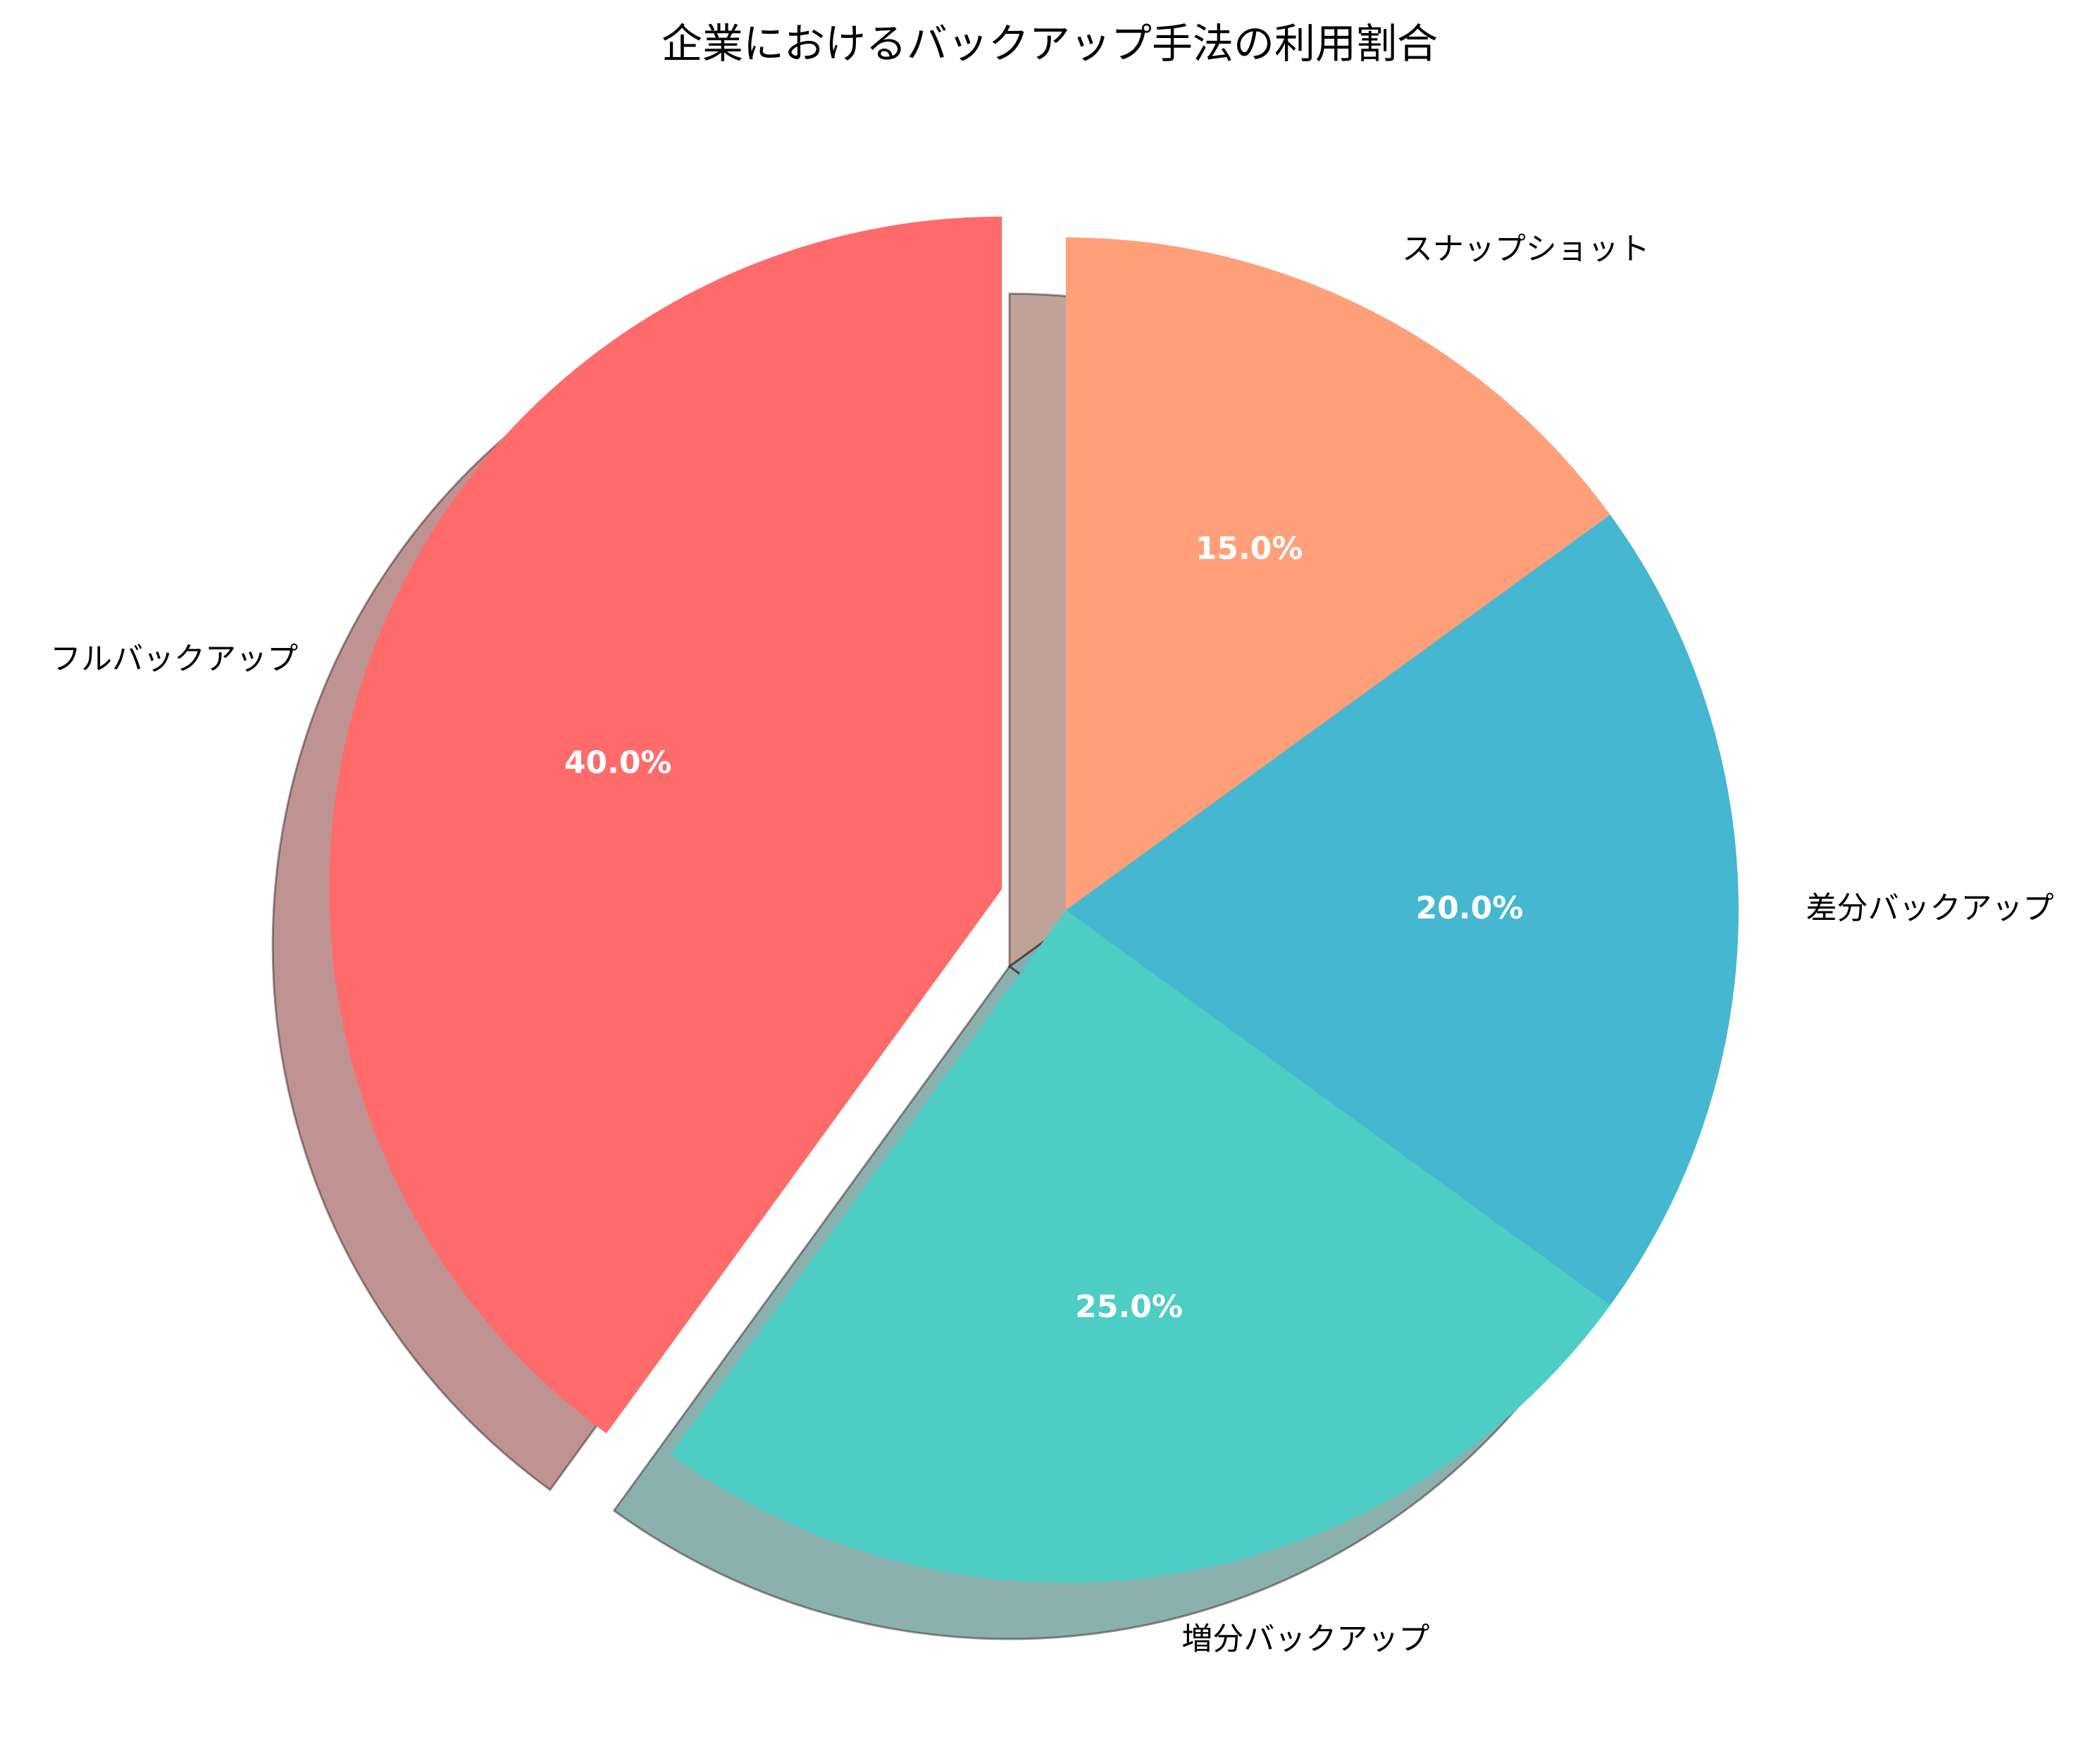 This screenshot has width=2100, height=1763. What do you see at coordinates (1305, 1639) in the screenshot?
I see `slice-2-label: 増分バックアップ` at bounding box center [1305, 1639].